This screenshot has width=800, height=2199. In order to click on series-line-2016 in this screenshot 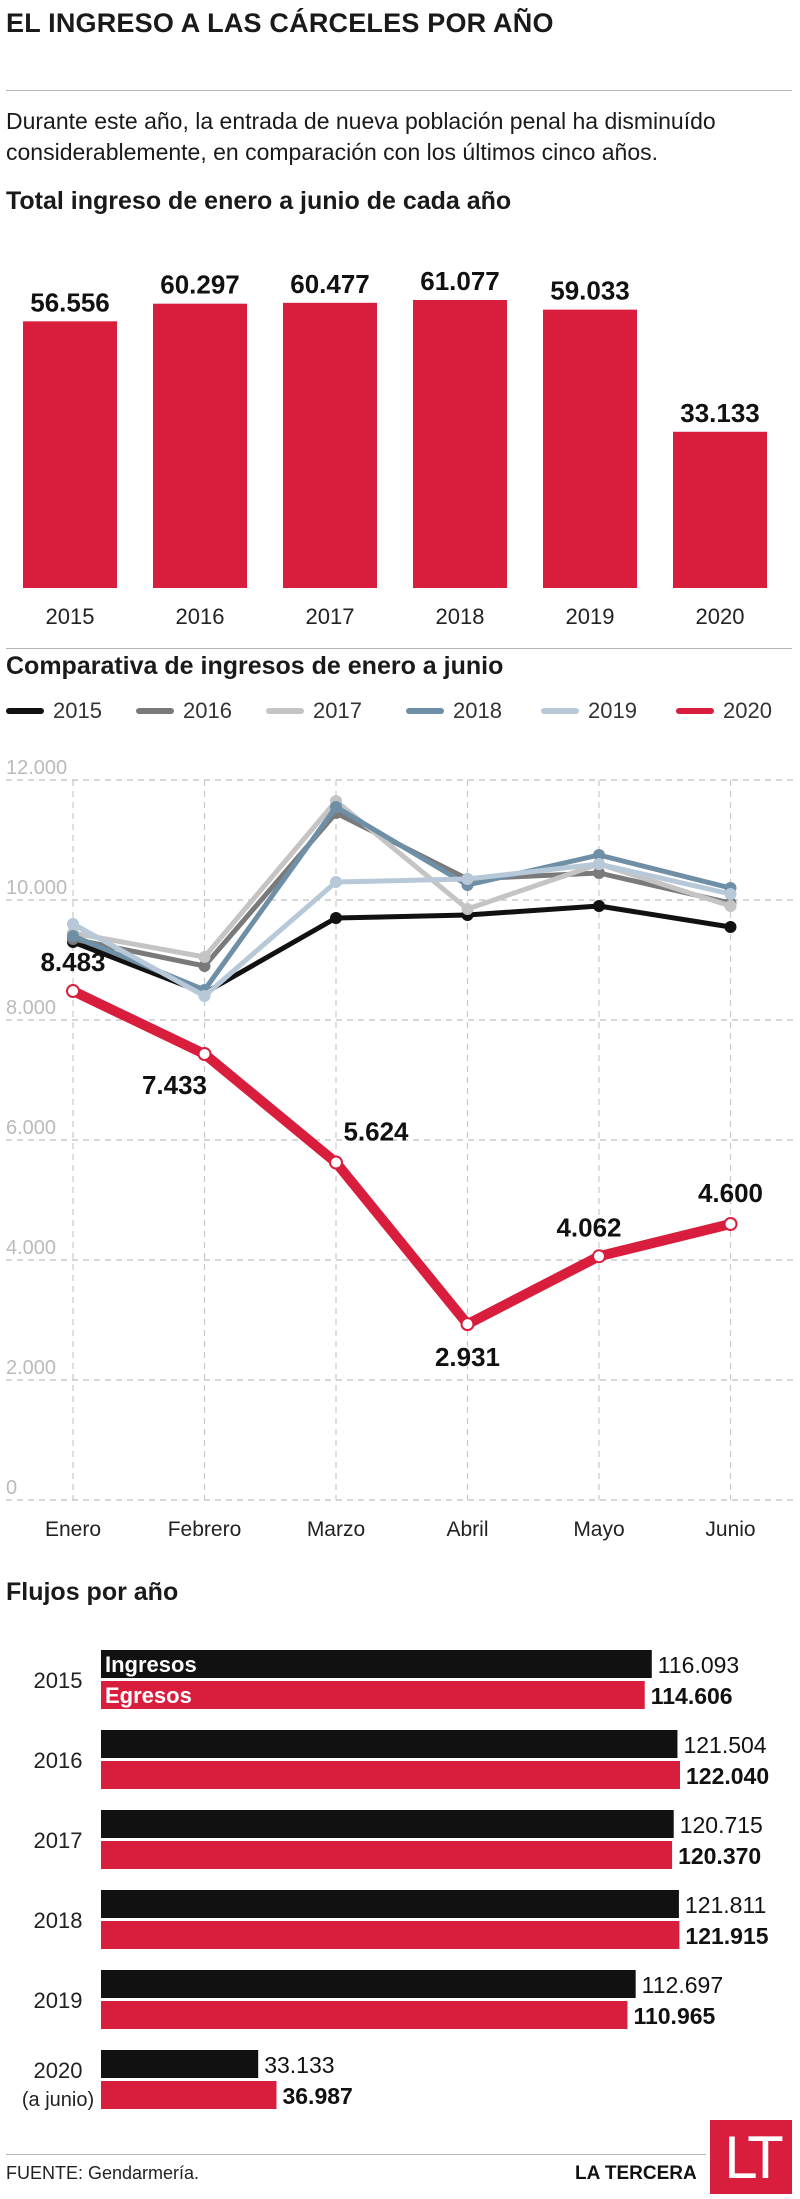, I will do `click(401, 889)`.